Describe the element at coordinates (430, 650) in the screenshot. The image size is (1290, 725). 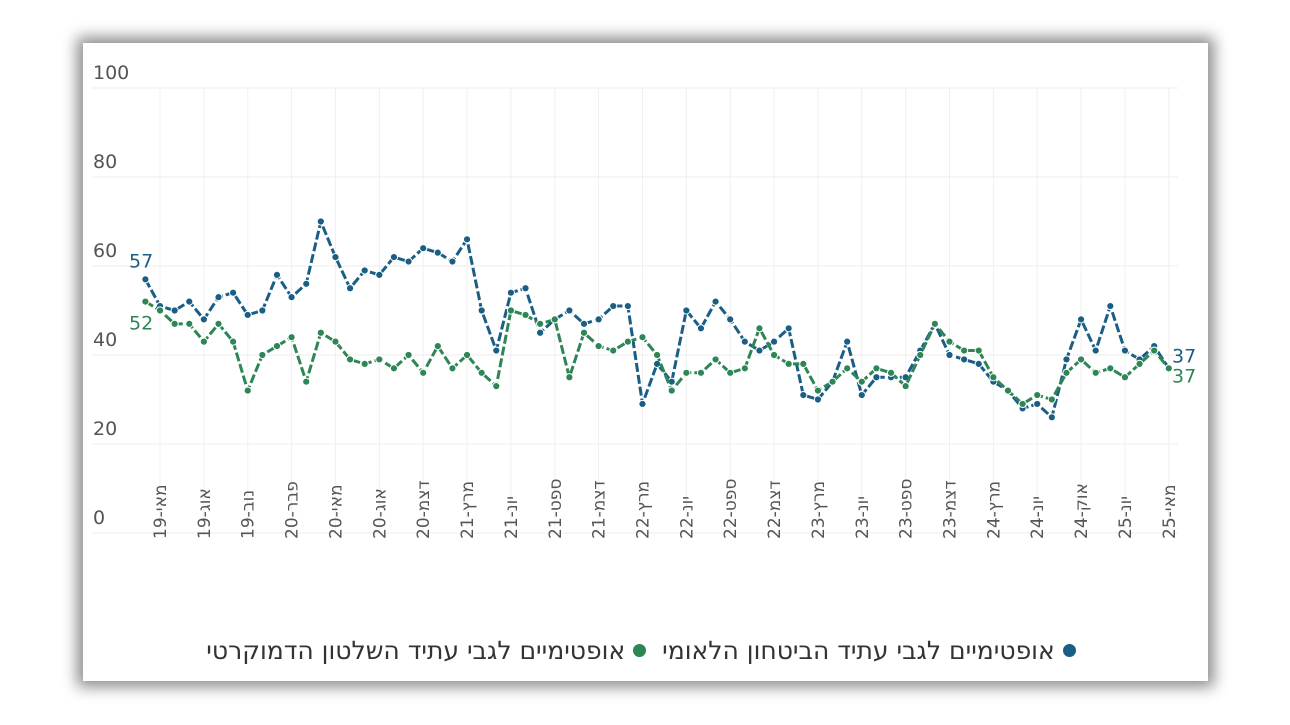
I see `legend-item-democracy: אופטימיים לגבי עתיד השלטון הדמוקרטי` at that location.